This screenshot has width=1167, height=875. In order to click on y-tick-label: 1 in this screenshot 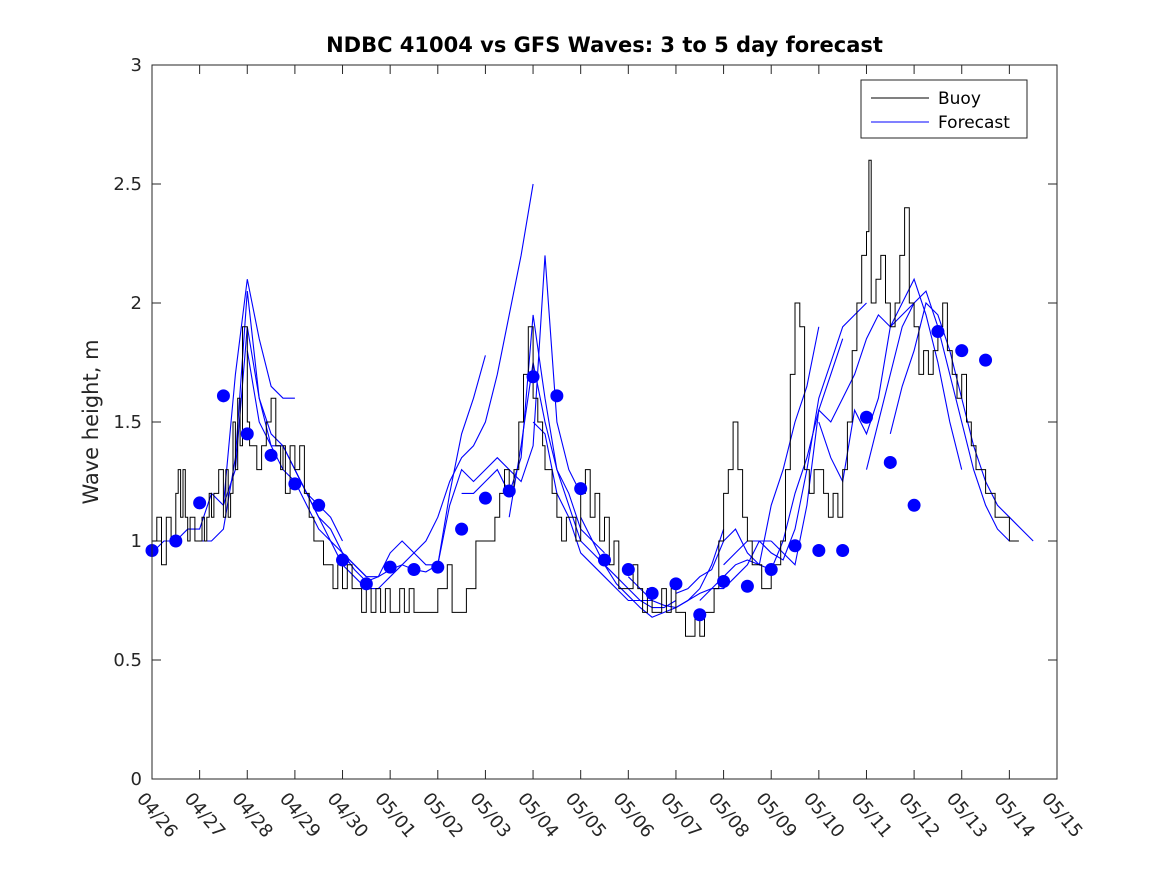, I will do `click(136, 541)`.